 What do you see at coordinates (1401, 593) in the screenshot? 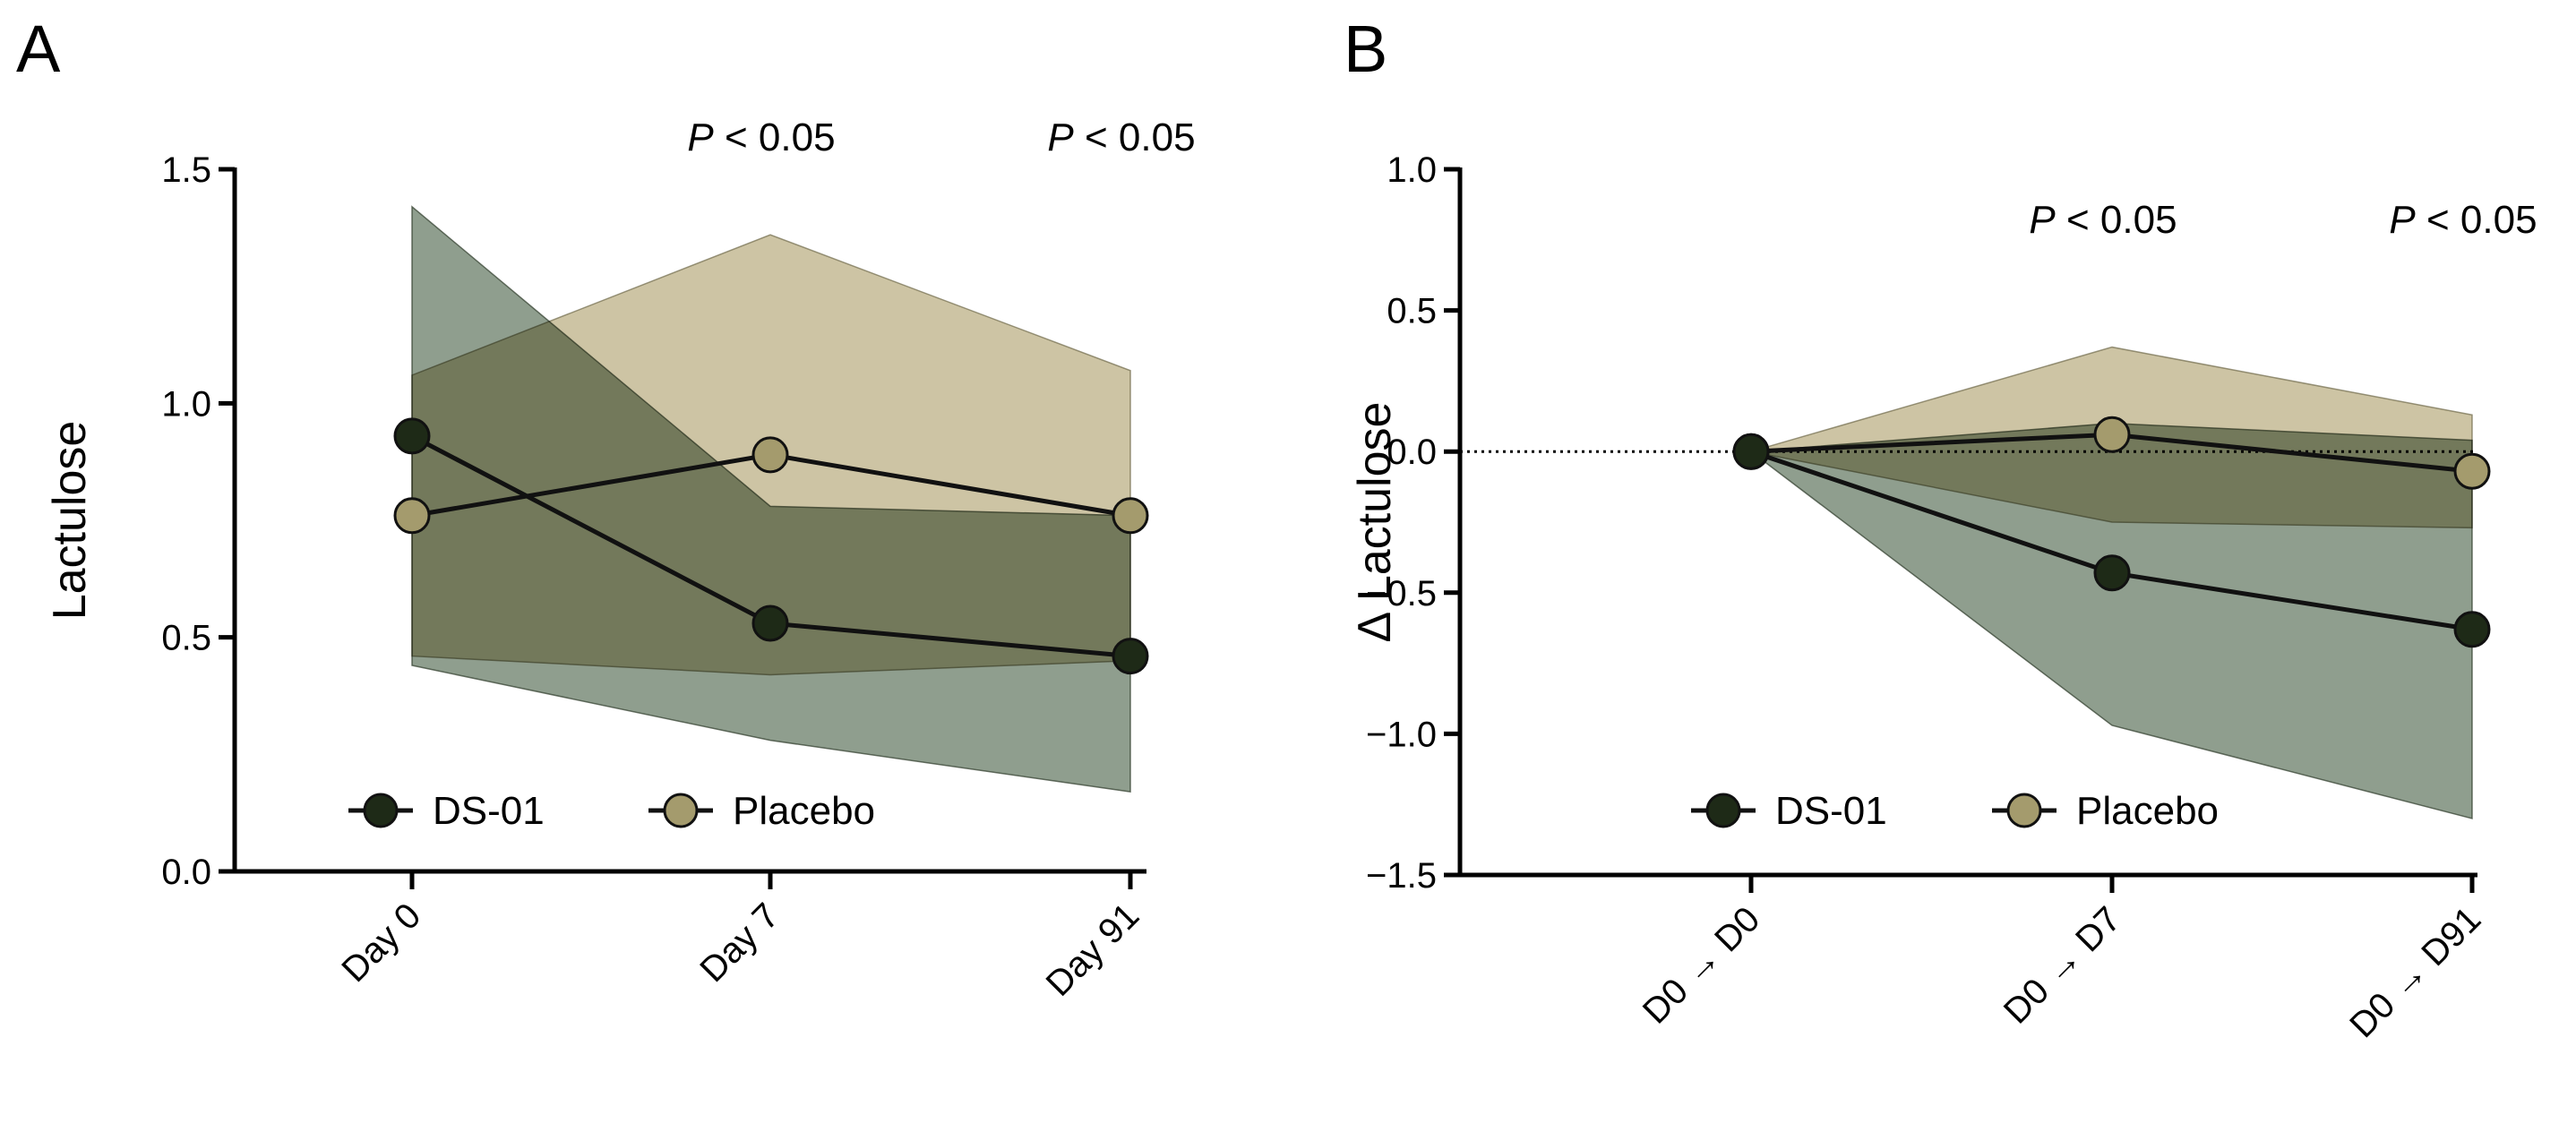
I see `y-tick-label: −0.5` at bounding box center [1401, 593].